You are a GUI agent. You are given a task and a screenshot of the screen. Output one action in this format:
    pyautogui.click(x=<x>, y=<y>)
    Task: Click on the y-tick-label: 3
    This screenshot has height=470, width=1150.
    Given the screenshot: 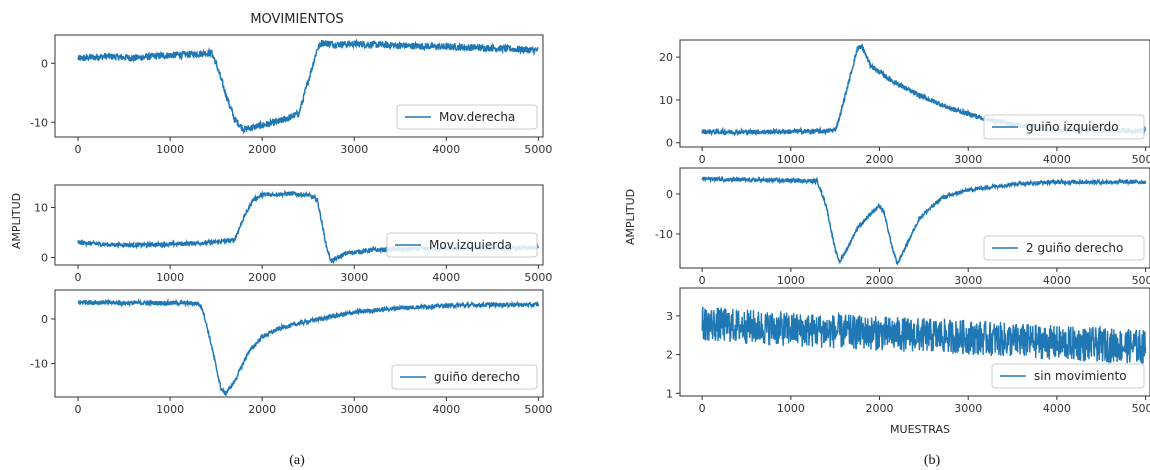 What is the action you would take?
    pyautogui.click(x=669, y=316)
    